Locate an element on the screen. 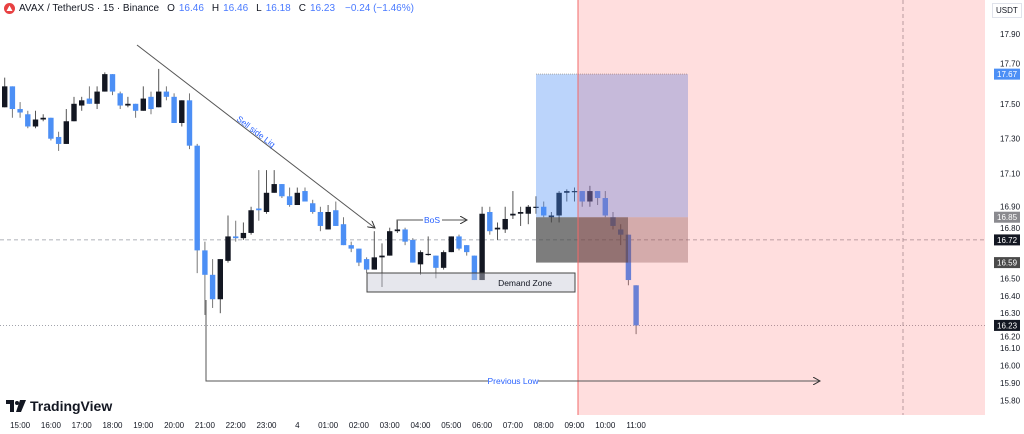 This screenshot has height=434, width=1024. symbol-title: AVAX / TetherUS · 15 · Binance is located at coordinates (89, 8).